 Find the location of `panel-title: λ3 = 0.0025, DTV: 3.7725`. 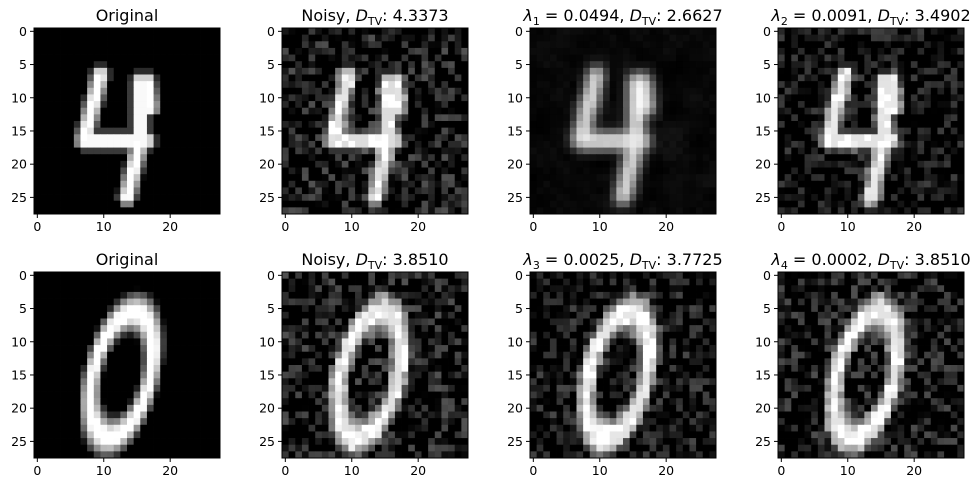

panel-title: λ3 = 0.0025, DTV: 3.7725 is located at coordinates (622, 261).